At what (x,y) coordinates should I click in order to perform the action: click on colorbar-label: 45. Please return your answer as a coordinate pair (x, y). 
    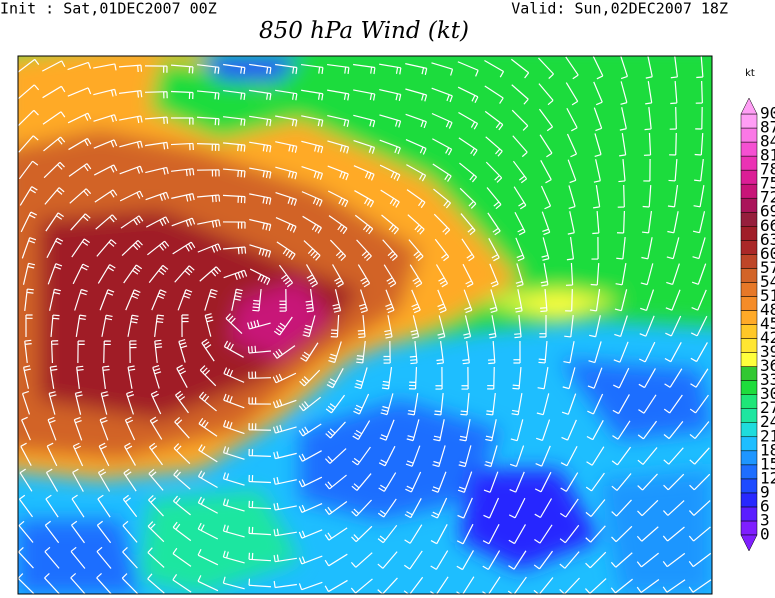
    Looking at the image, I should click on (767, 323).